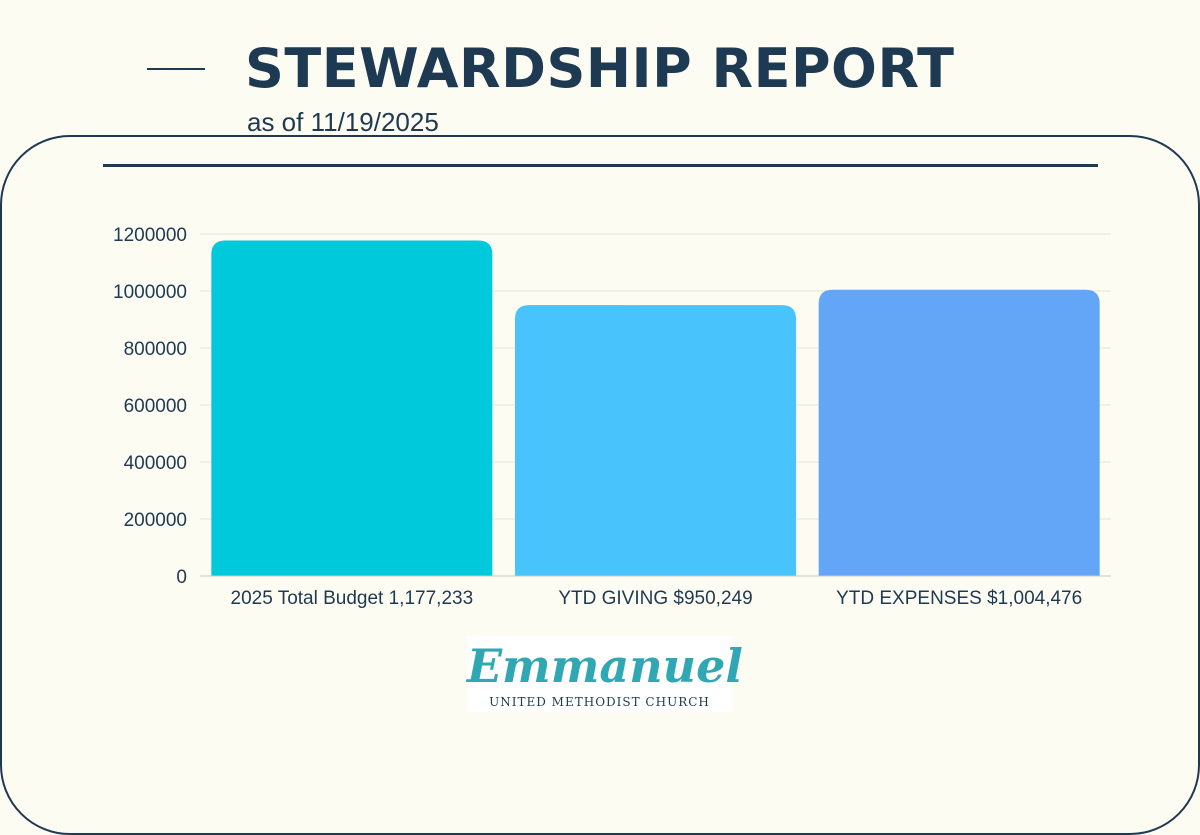 This screenshot has width=1200, height=835. I want to click on church-logo: Emmanuel UNITED METHODIST CHURCH, so click(605, 674).